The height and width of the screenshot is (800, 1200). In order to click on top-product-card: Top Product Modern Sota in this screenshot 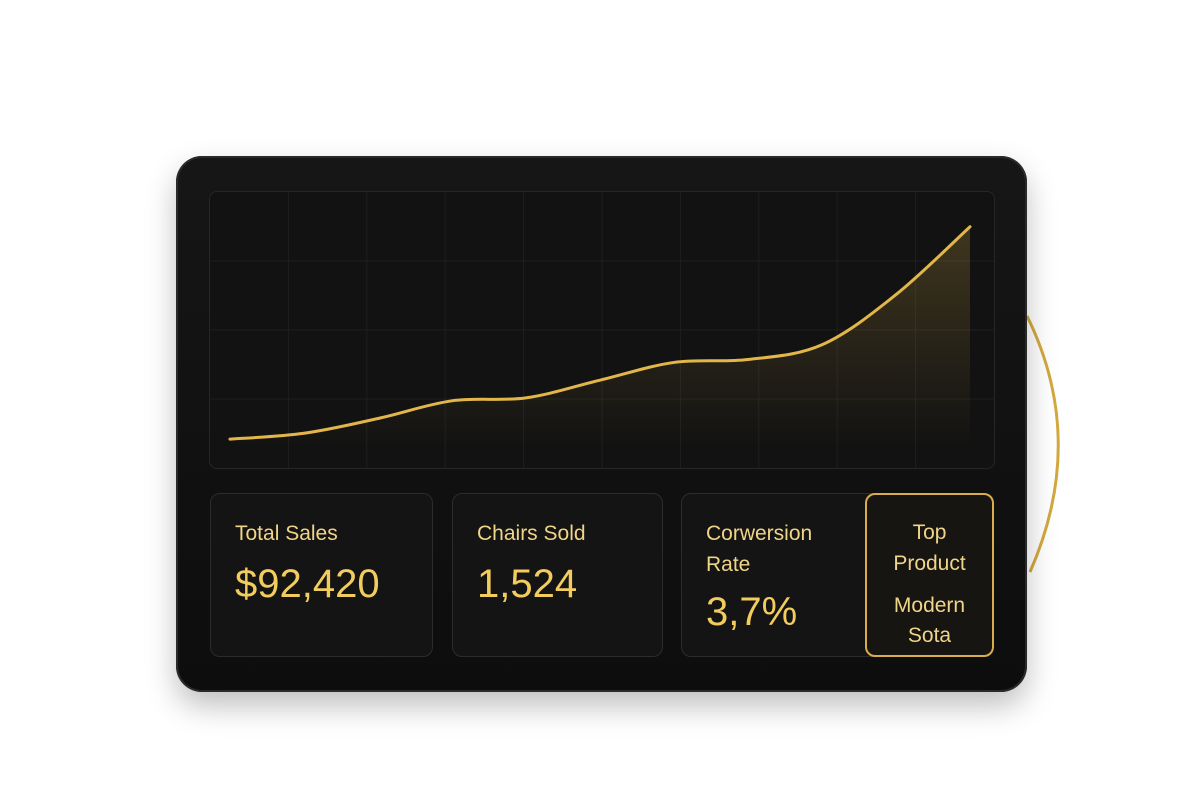, I will do `click(929, 575)`.